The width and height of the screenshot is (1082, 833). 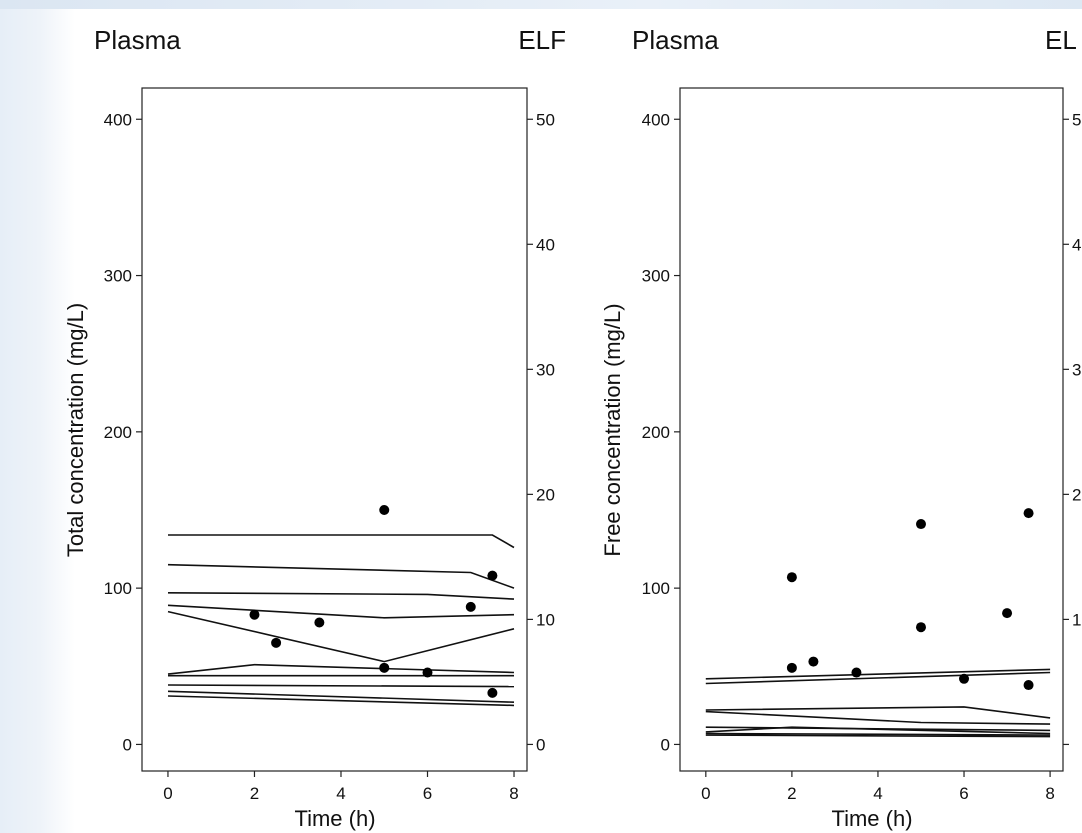 What do you see at coordinates (963, 793) in the screenshot?
I see `panel-2-x-tick-label: 6` at bounding box center [963, 793].